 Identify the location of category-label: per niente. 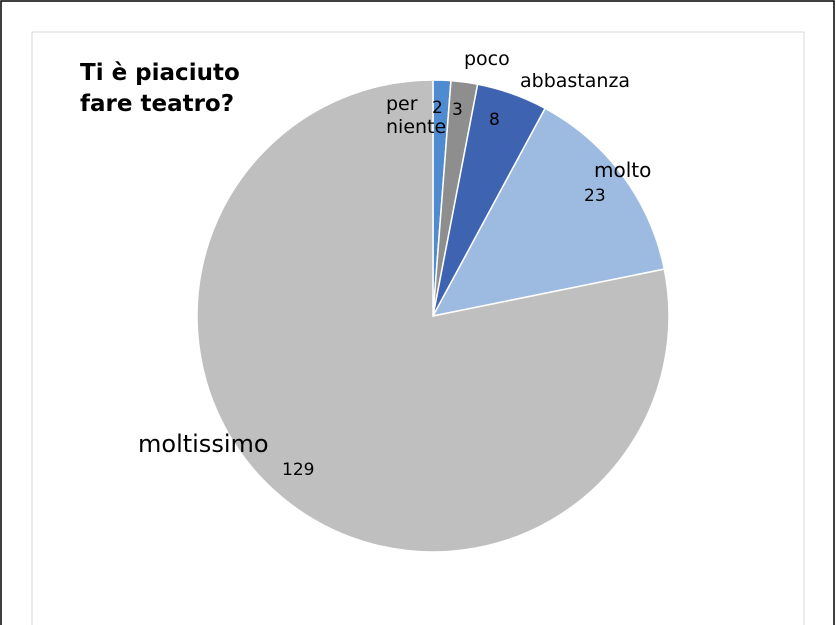
(416, 115).